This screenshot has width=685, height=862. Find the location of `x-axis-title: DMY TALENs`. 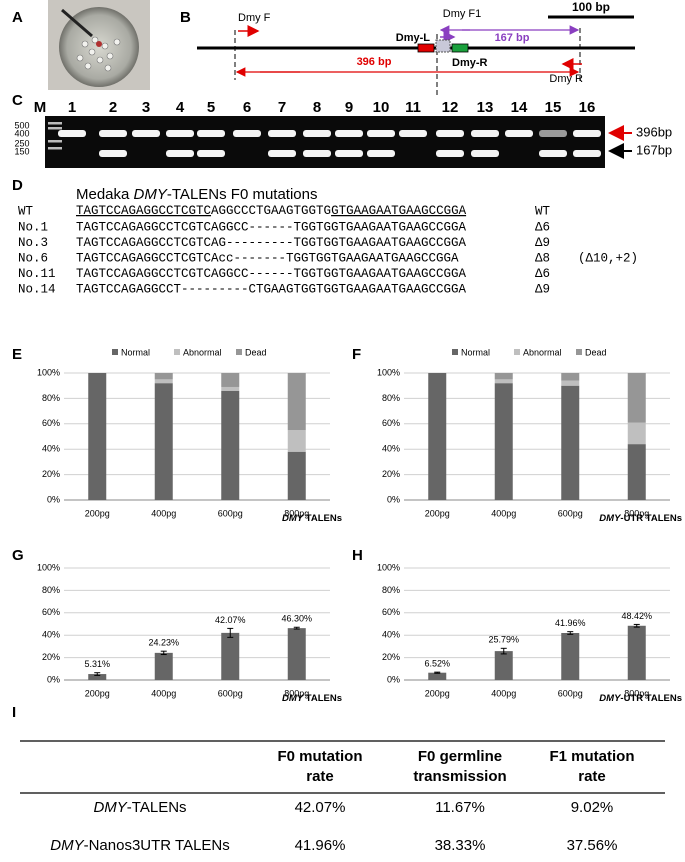

x-axis-title: DMY TALENs is located at coordinates (312, 518).